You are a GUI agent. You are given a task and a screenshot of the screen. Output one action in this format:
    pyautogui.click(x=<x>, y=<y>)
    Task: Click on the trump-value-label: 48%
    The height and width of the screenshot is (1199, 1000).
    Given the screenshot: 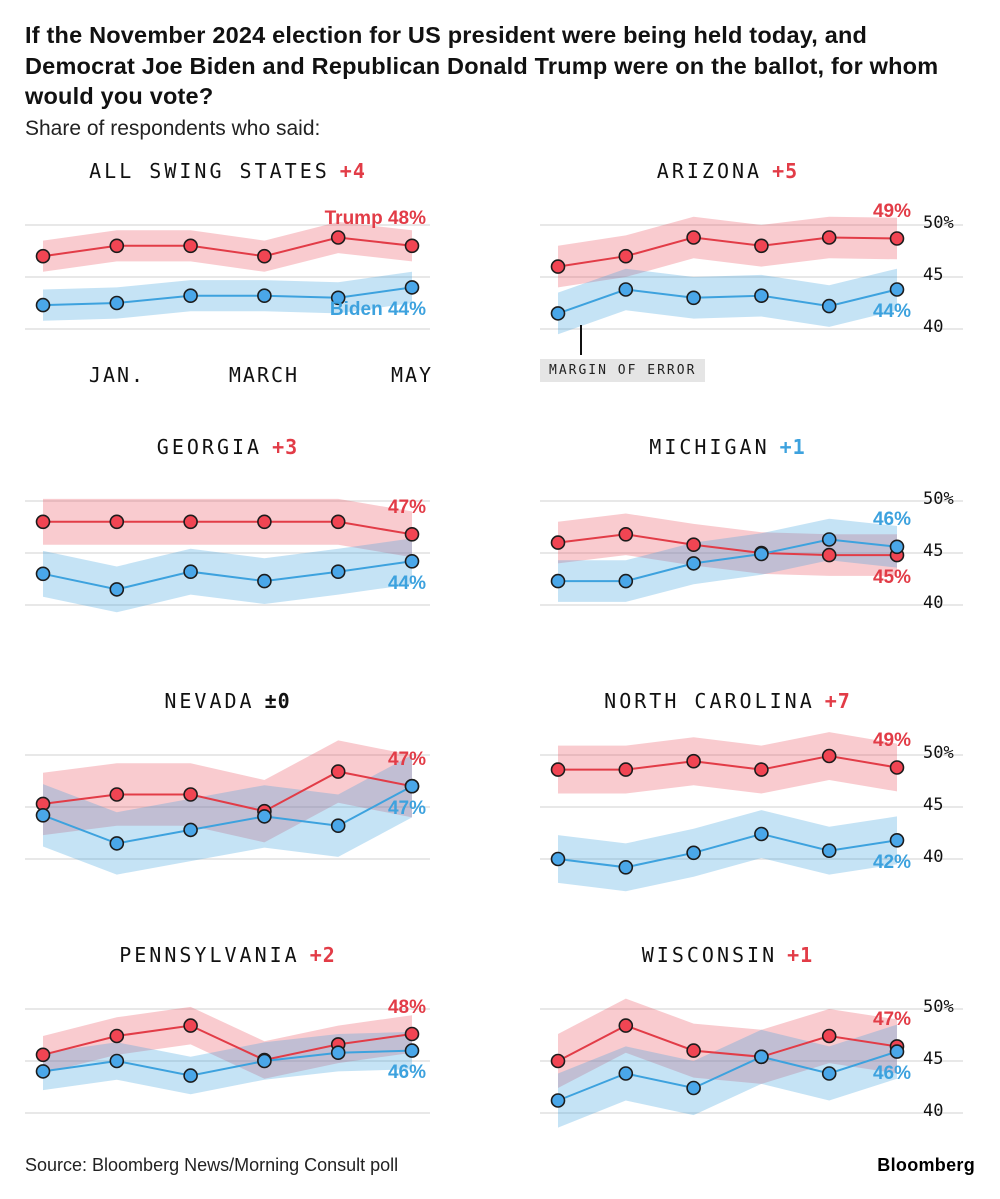 What is the action you would take?
    pyautogui.click(x=406, y=1007)
    